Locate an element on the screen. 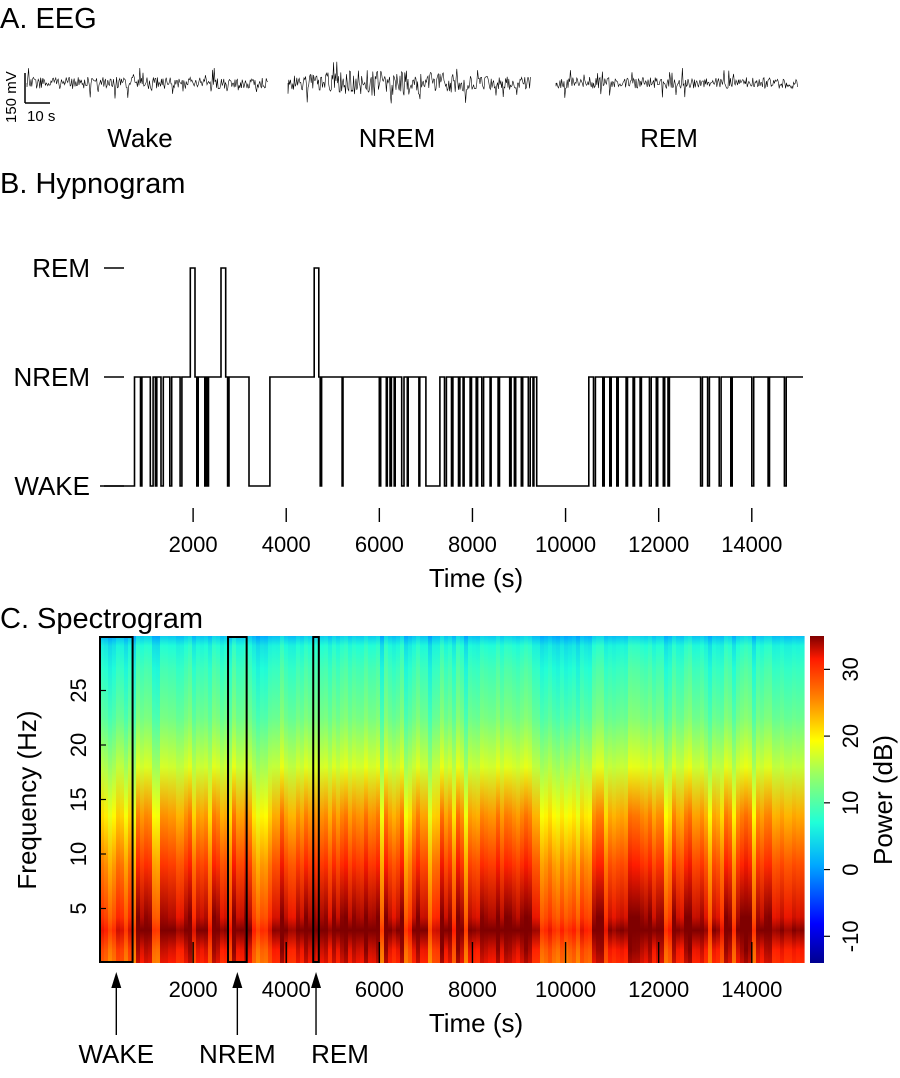  colorbar-tick-label-10: 10 is located at coordinates (850, 803).